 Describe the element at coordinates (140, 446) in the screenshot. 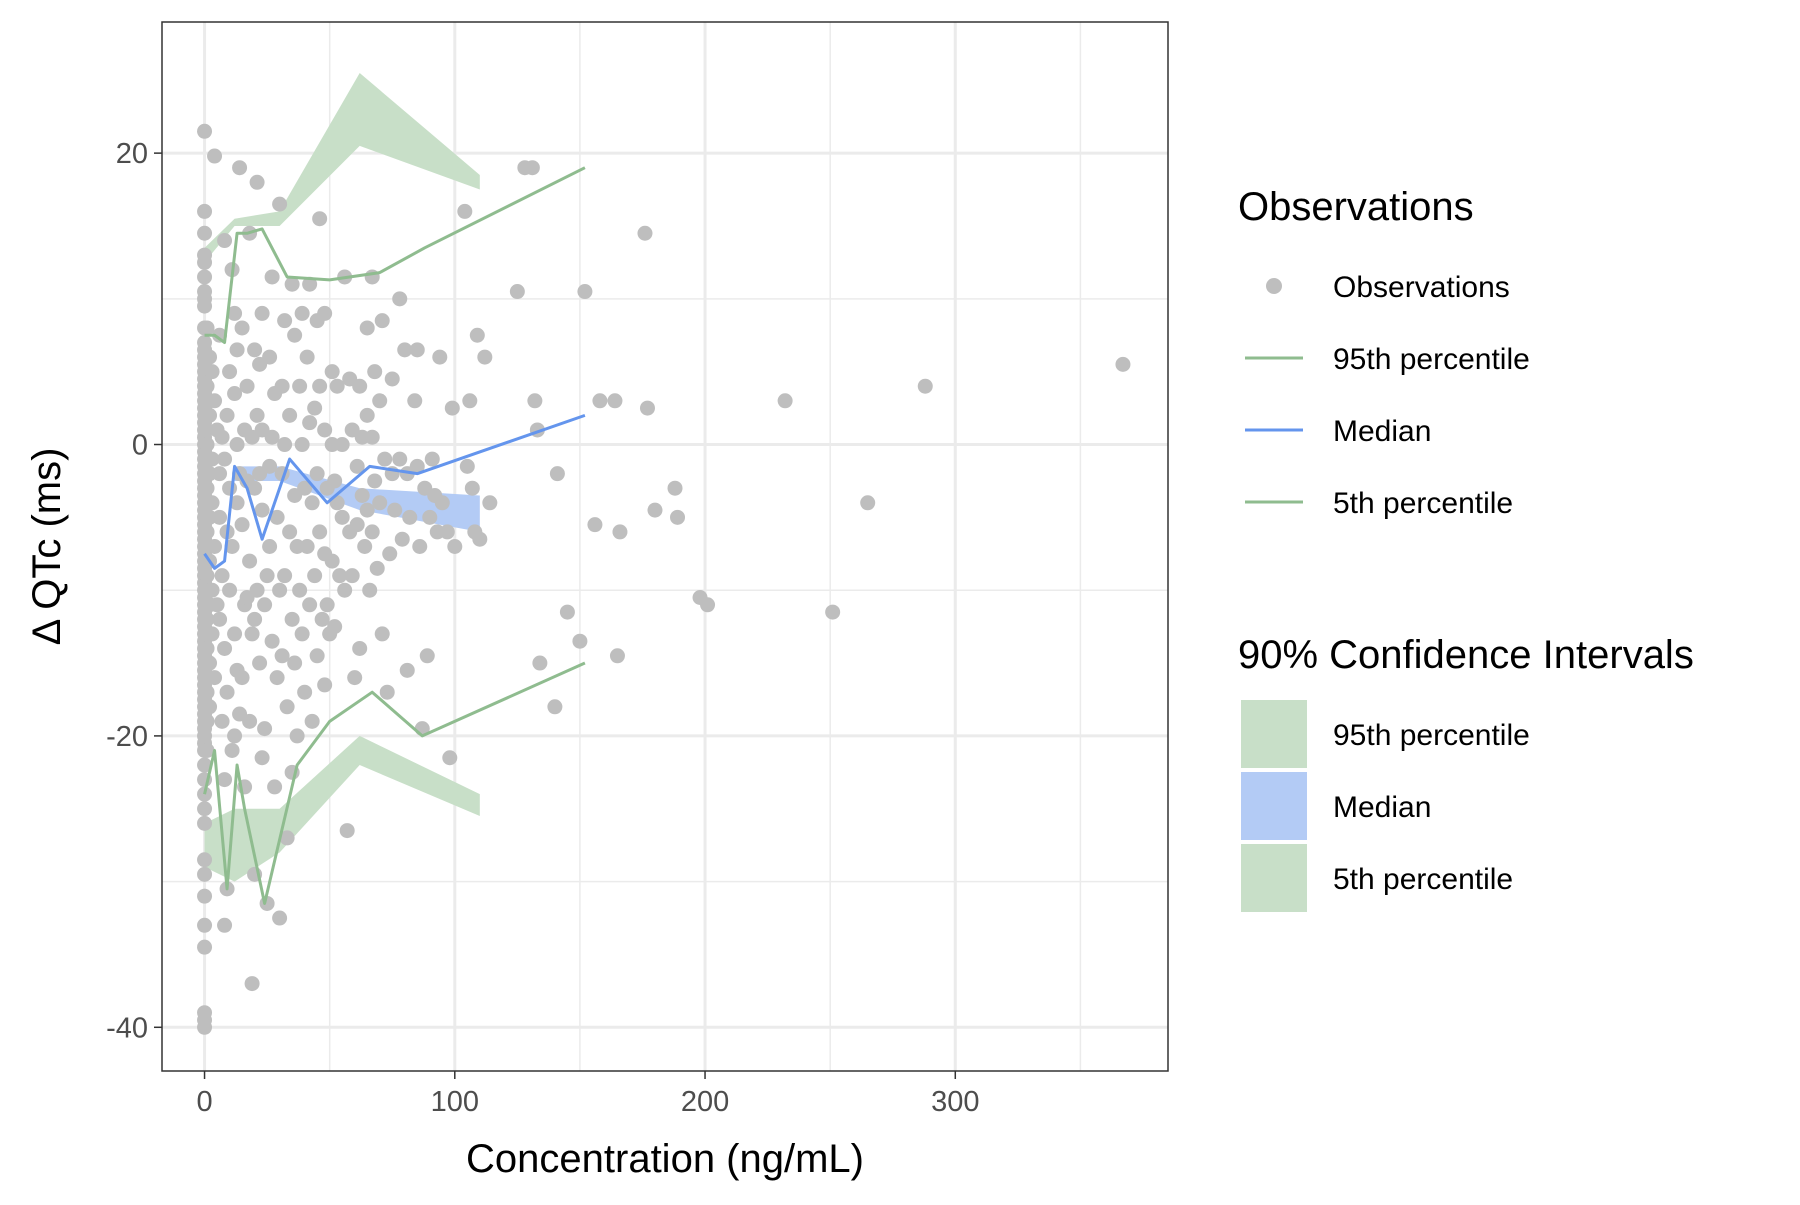

I see `y-tick-label: 0` at that location.